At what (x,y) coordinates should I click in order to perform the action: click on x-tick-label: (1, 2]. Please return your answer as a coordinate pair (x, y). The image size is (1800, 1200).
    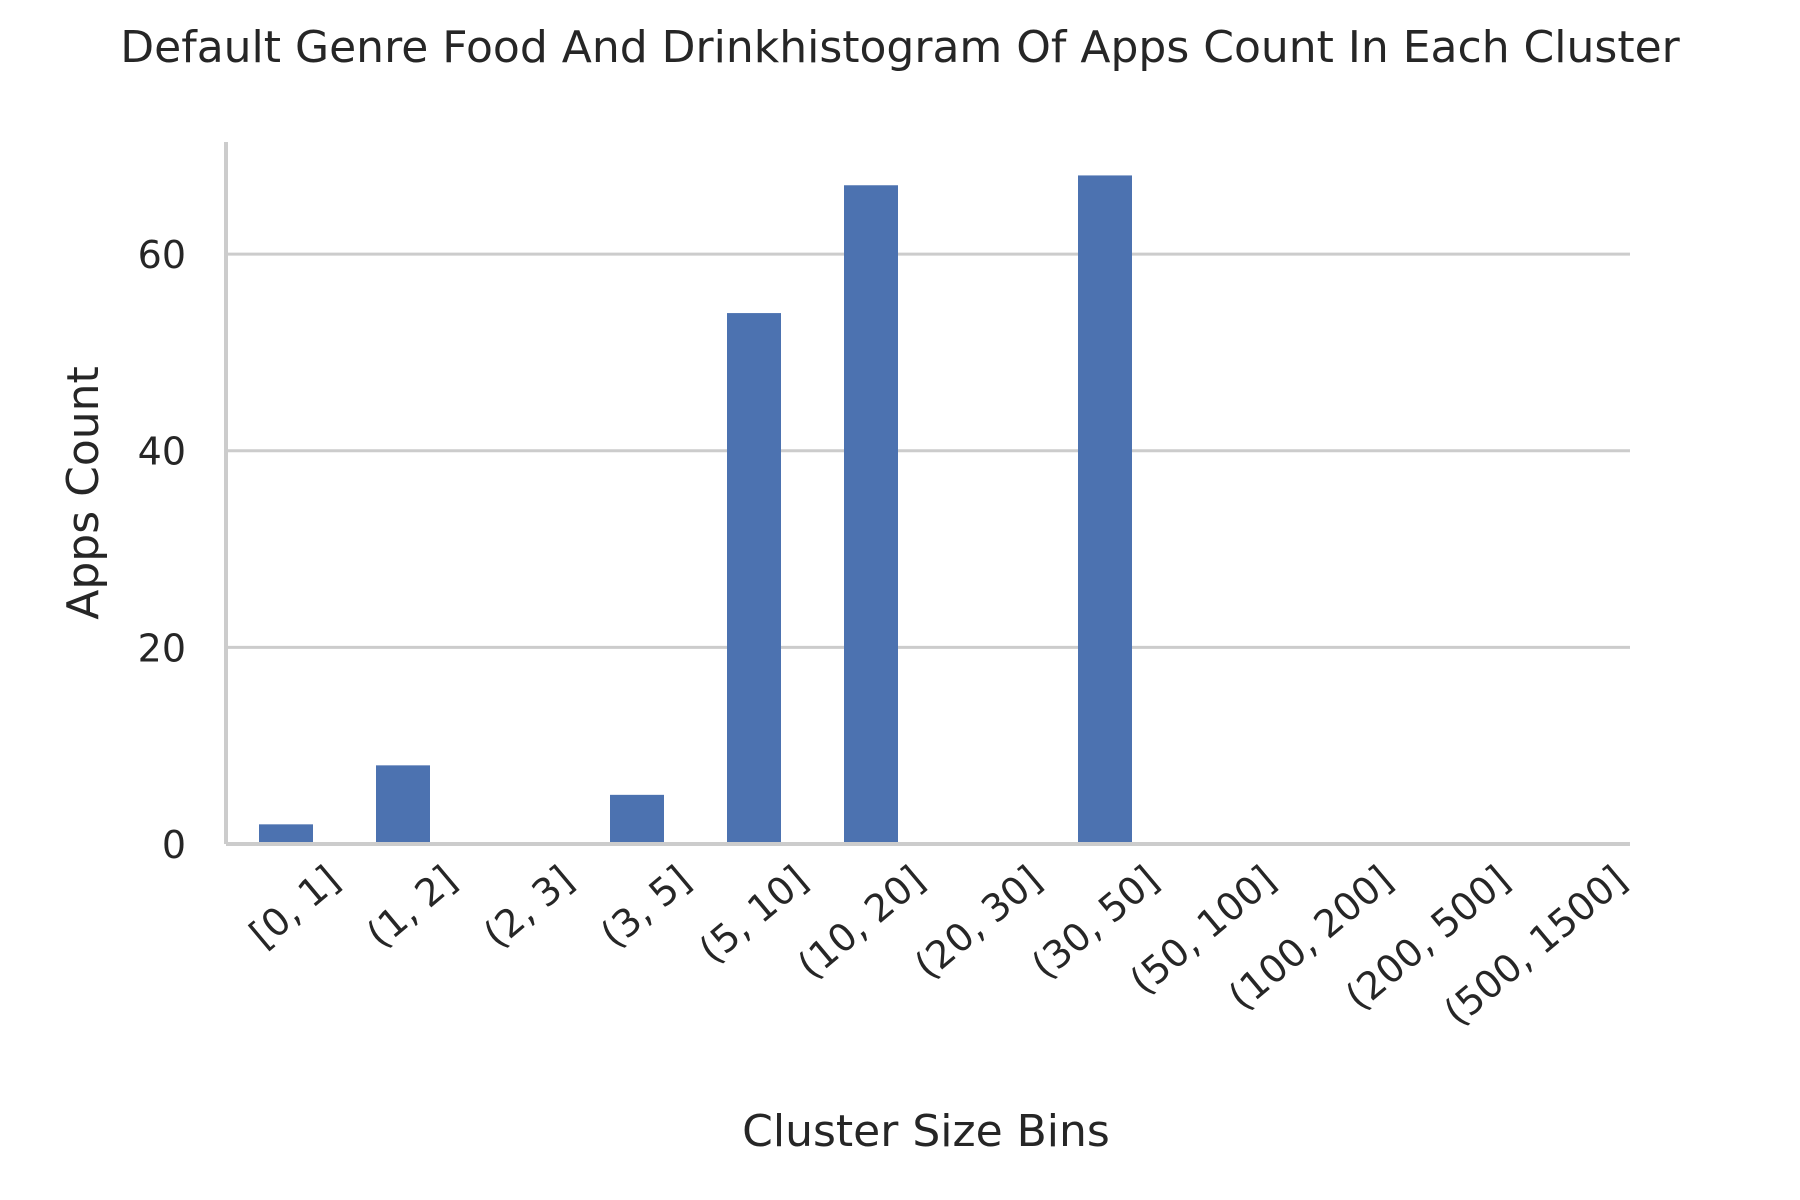
    Looking at the image, I should click on (411, 906).